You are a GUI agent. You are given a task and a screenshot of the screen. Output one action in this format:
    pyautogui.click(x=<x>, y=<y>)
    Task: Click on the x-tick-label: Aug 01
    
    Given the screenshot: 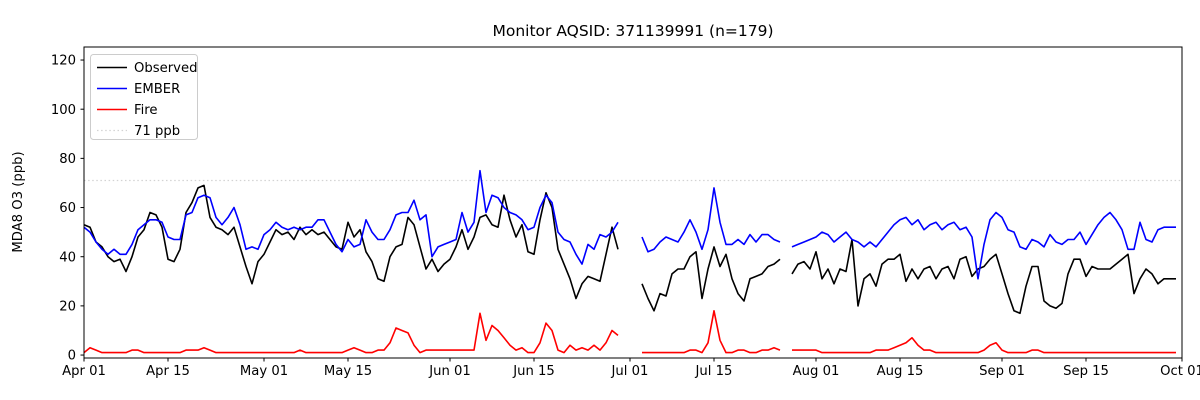 What is the action you would take?
    pyautogui.click(x=816, y=371)
    